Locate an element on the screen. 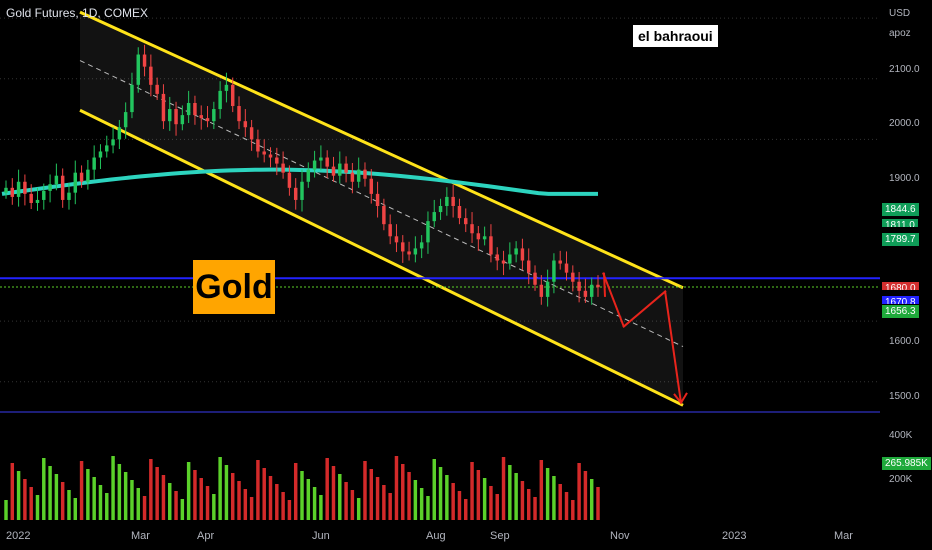 The height and width of the screenshot is (550, 932). x-tick-label: Nov is located at coordinates (620, 536).